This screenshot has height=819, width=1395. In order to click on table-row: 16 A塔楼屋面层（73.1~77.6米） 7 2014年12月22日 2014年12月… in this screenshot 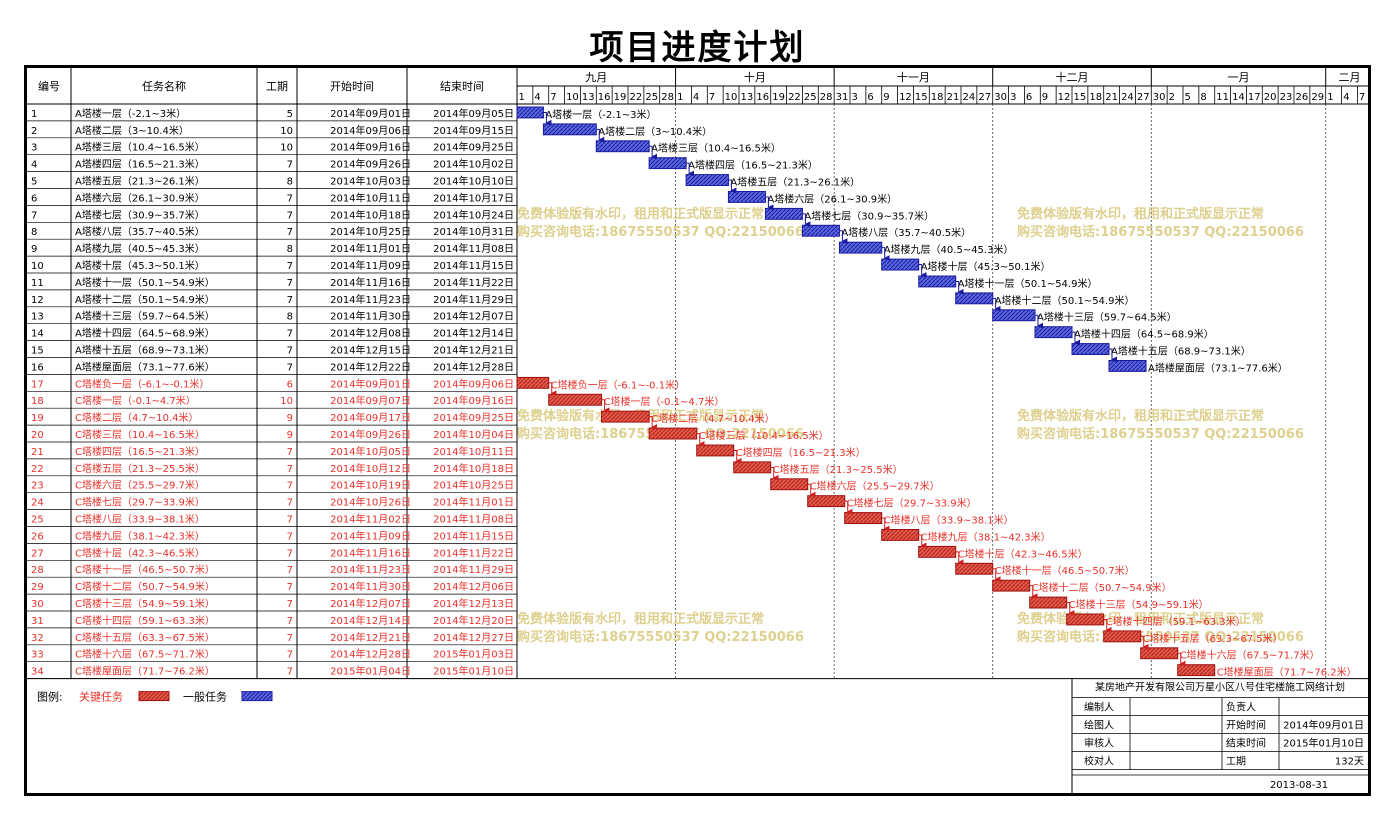, I will do `click(272, 366)`.